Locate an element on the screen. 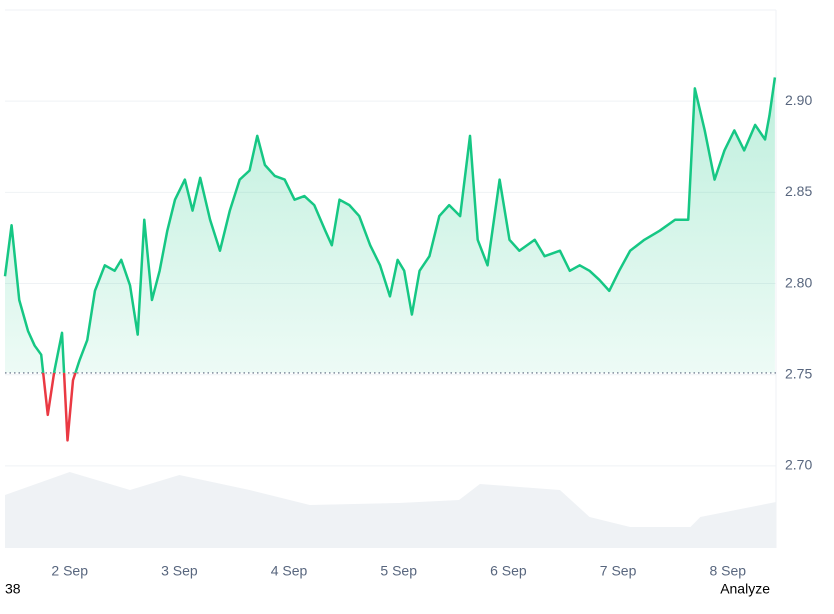  x-tick-label: 2 Sep is located at coordinates (69, 571).